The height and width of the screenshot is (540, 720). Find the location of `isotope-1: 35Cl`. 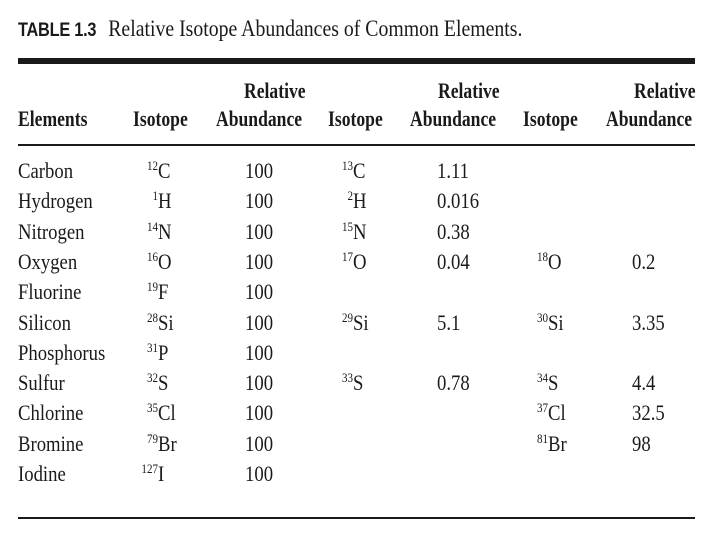

isotope-1: 35Cl is located at coordinates (157, 413).